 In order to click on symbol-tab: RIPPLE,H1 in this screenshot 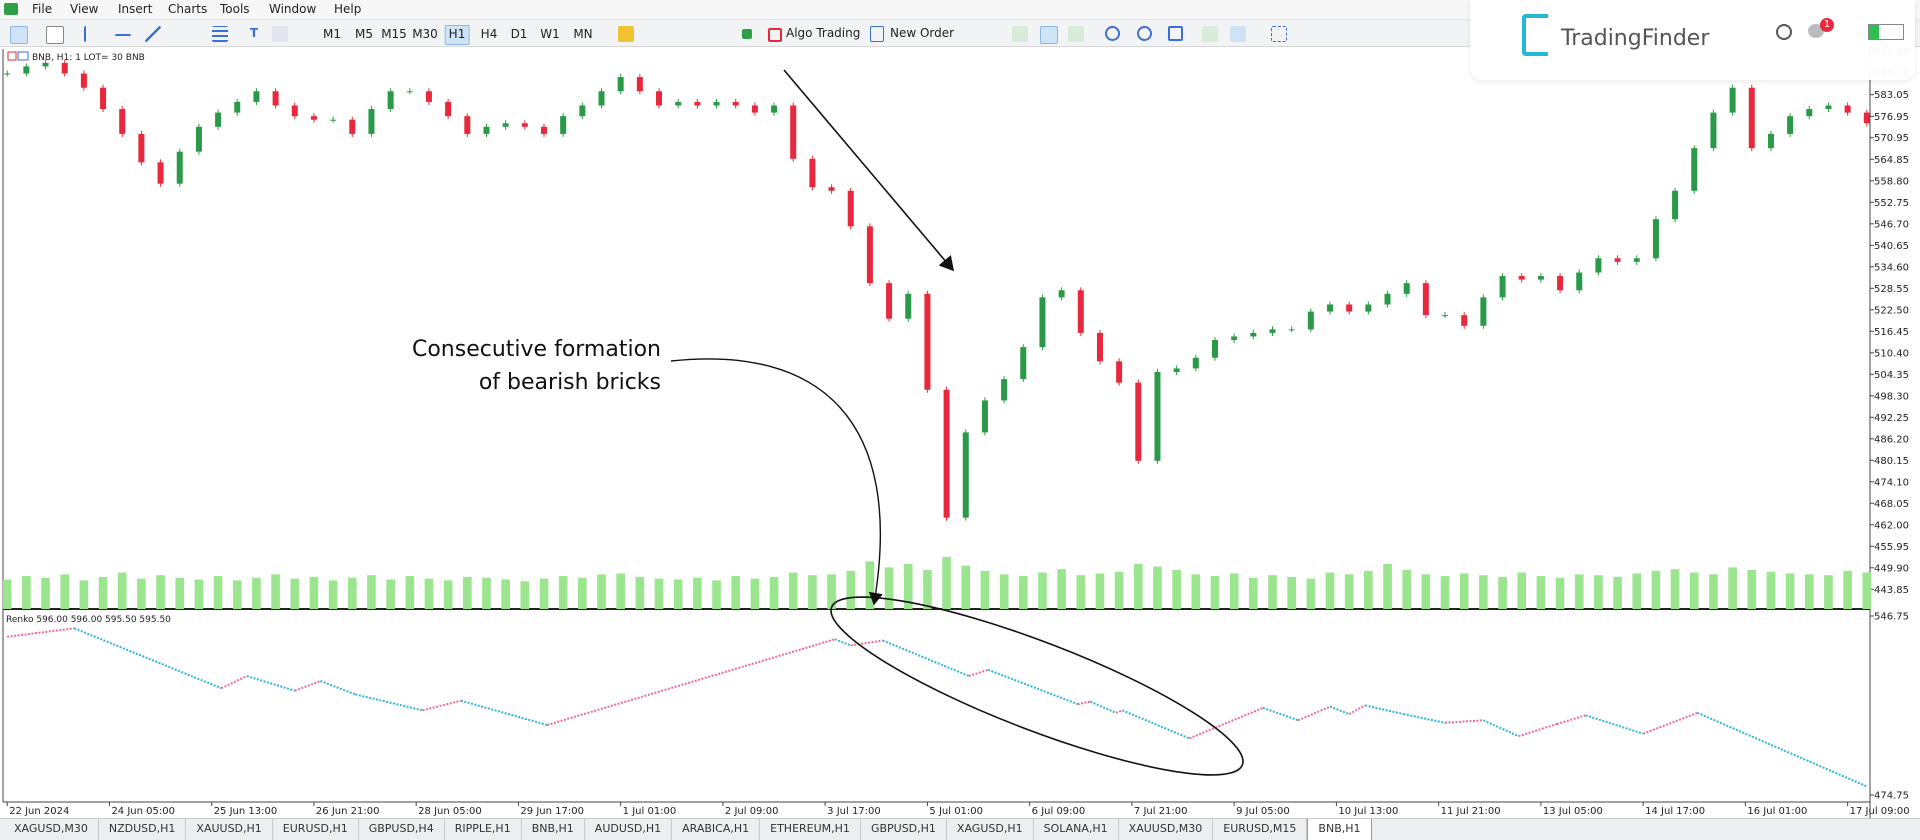, I will do `click(483, 829)`.